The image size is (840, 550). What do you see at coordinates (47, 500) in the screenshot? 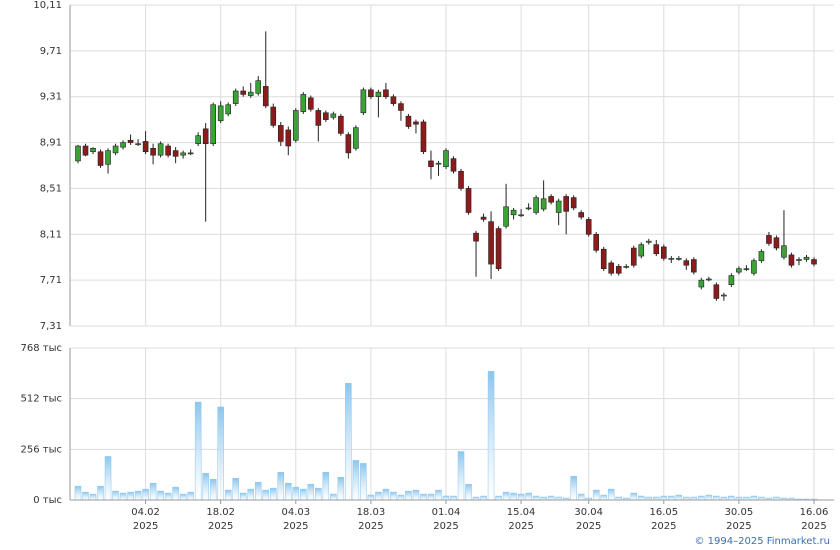
I see `y-tick-label: 0 тыс` at bounding box center [47, 500].